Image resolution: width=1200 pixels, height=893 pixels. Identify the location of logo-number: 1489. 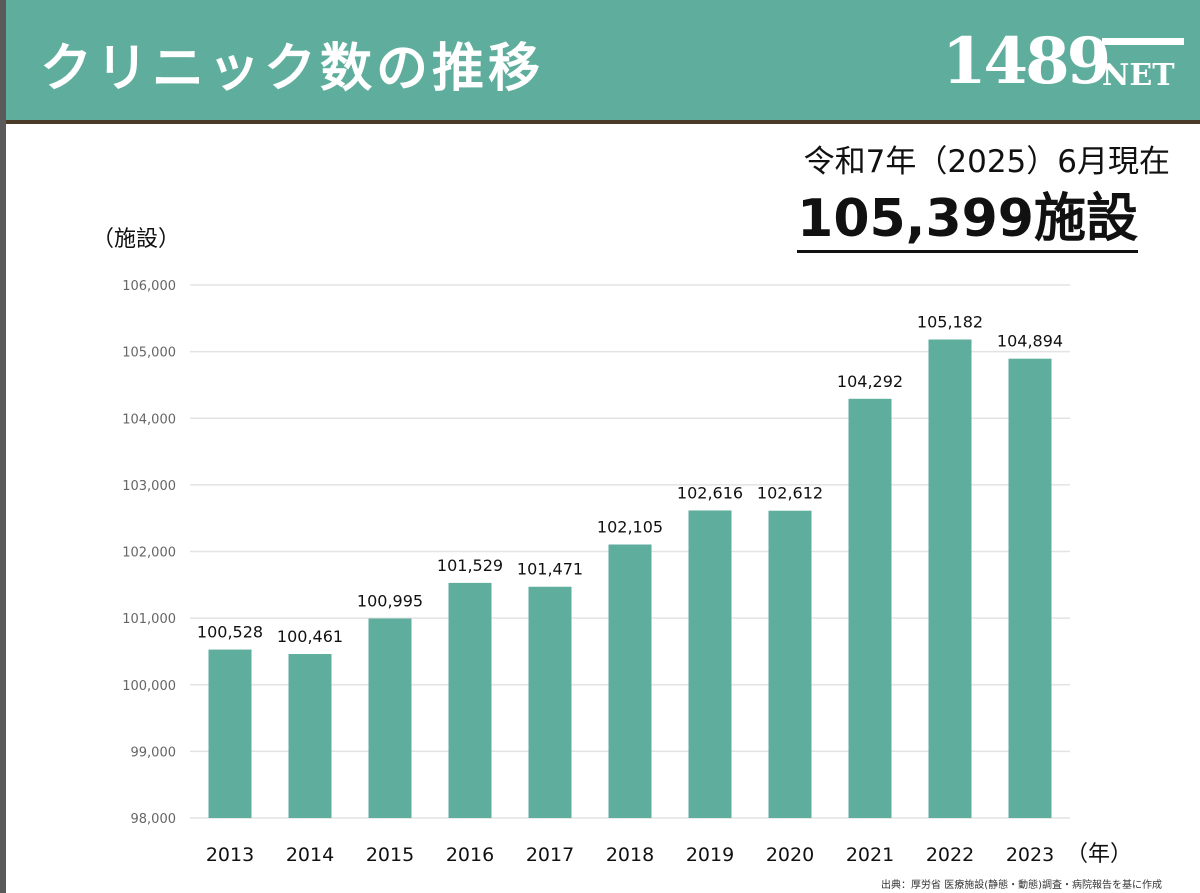
(1026, 61).